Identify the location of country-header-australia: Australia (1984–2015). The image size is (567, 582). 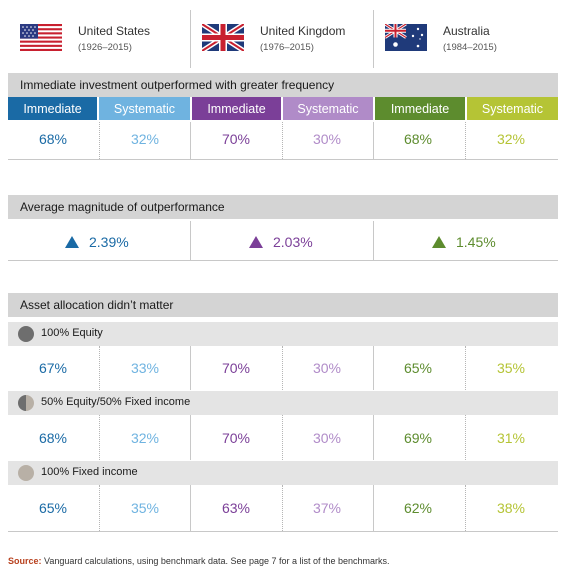
(465, 34).